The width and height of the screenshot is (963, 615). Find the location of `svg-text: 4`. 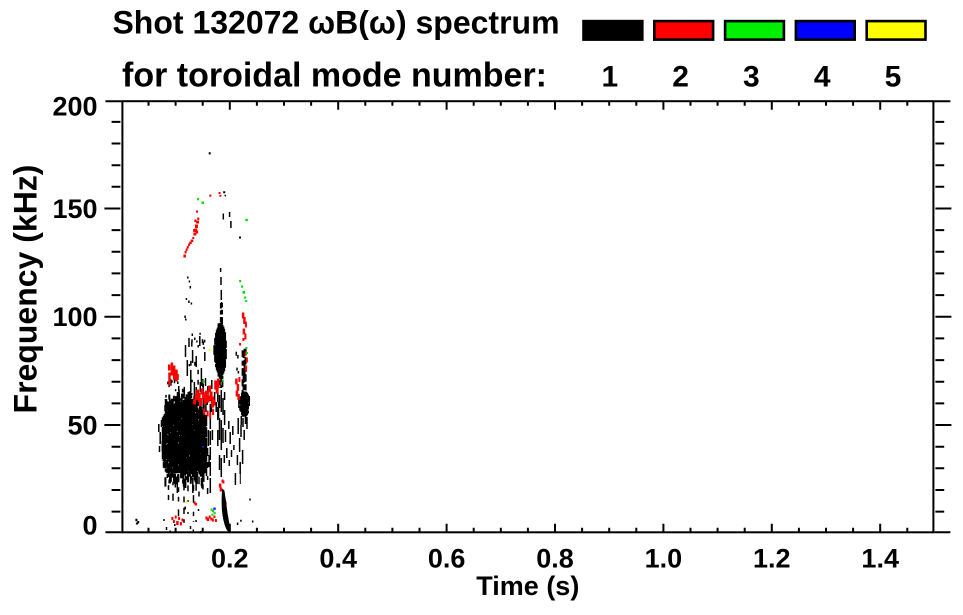

svg-text: 4 is located at coordinates (822, 77).